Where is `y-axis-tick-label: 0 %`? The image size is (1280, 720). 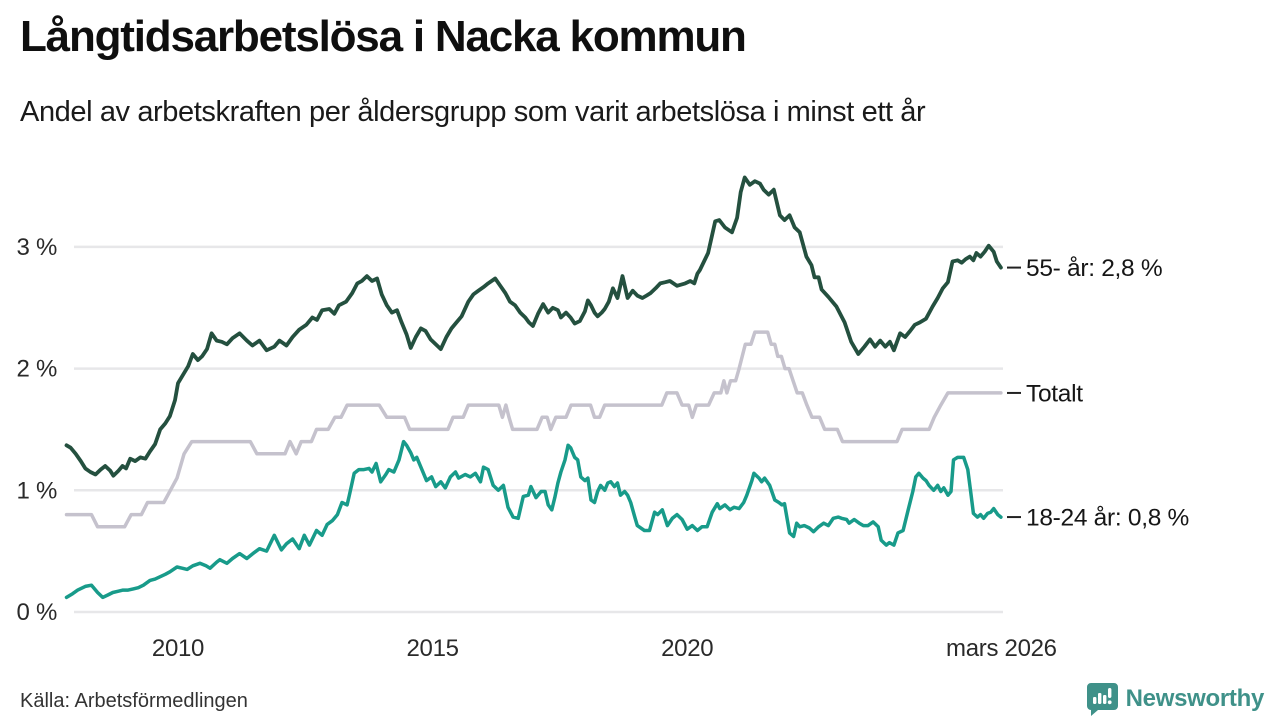 y-axis-tick-label: 0 % is located at coordinates (37, 612).